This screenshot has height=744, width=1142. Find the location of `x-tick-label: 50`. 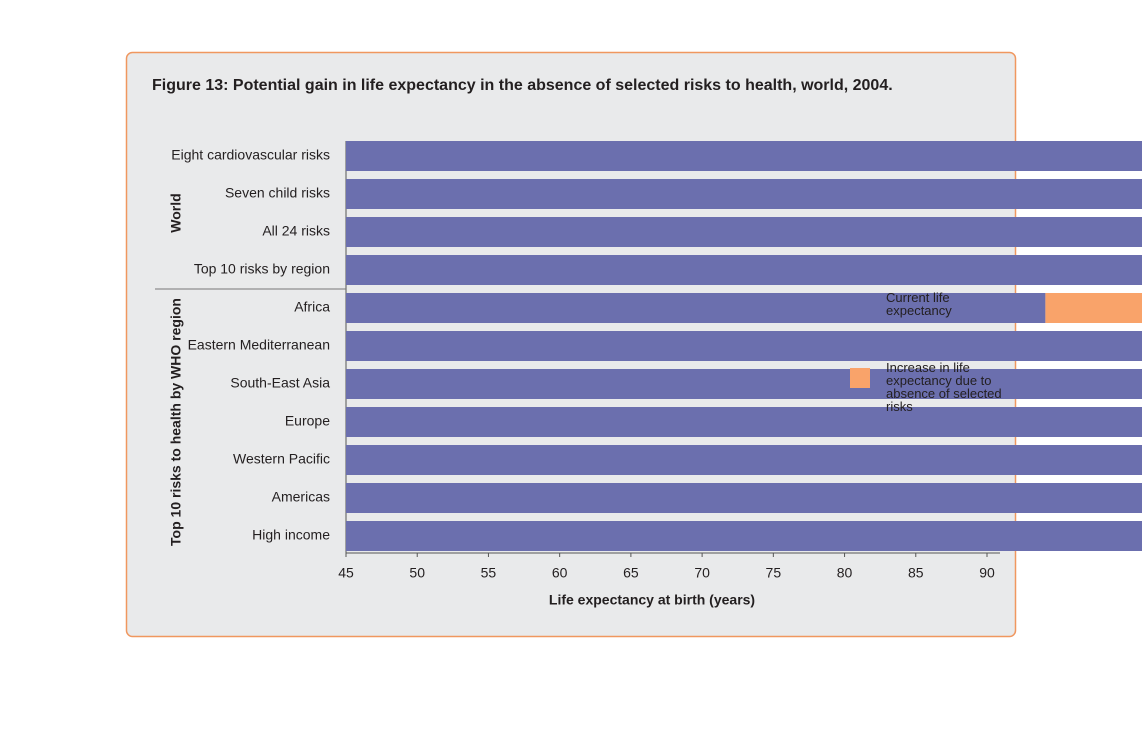

x-tick-label: 50 is located at coordinates (417, 573).